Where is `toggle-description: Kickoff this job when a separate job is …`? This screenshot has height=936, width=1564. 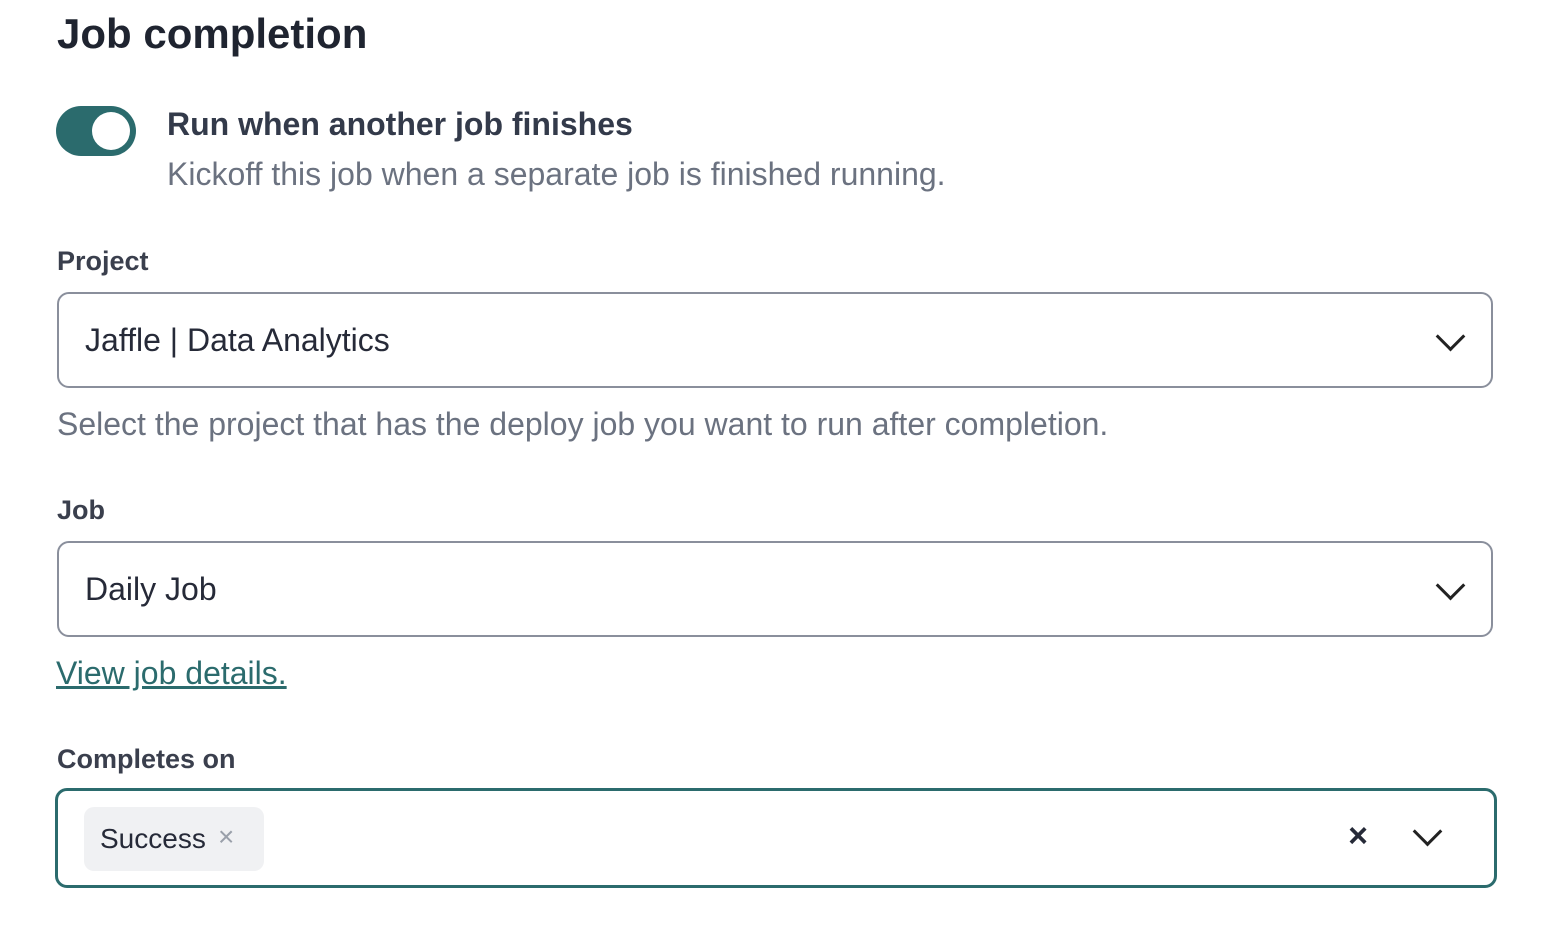
toggle-description: Kickoff this job when a separate job is … is located at coordinates (556, 174).